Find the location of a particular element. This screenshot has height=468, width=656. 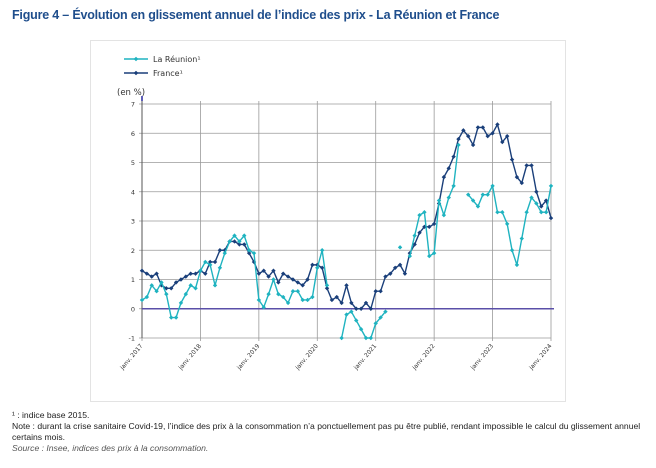

y-tick-label: 0 is located at coordinates (133, 309).